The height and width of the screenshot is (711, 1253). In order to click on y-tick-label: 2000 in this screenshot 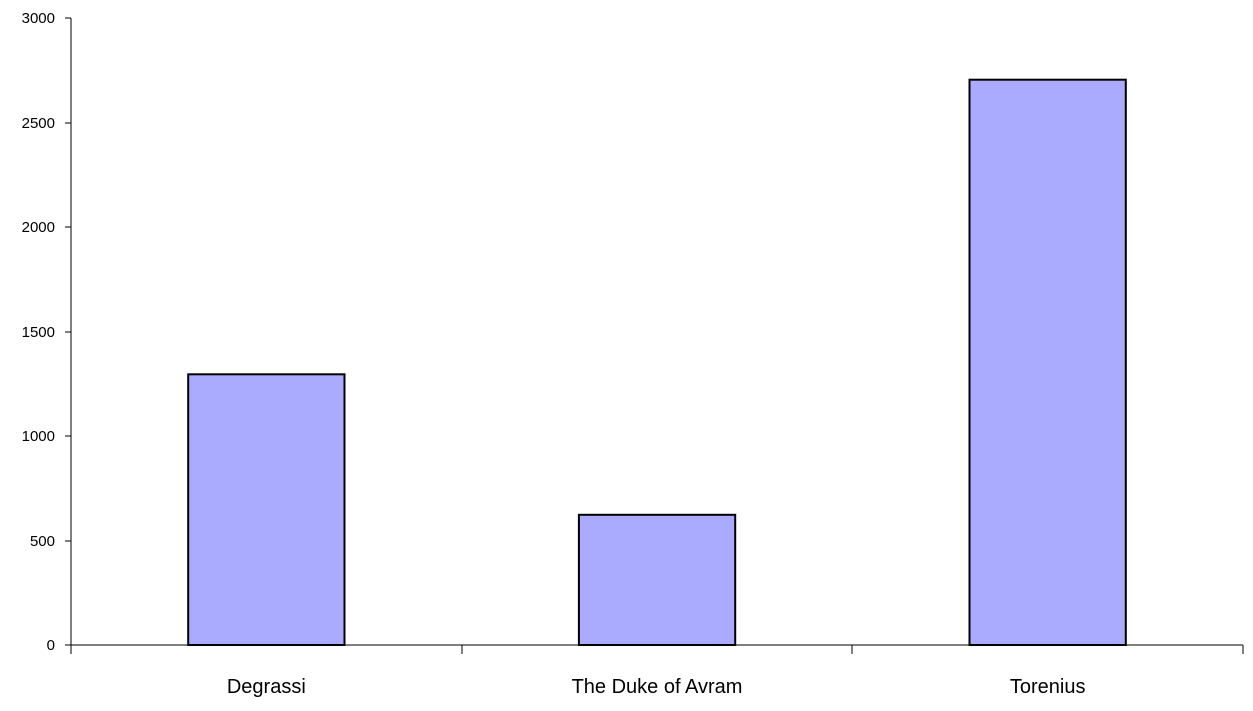, I will do `click(38, 227)`.